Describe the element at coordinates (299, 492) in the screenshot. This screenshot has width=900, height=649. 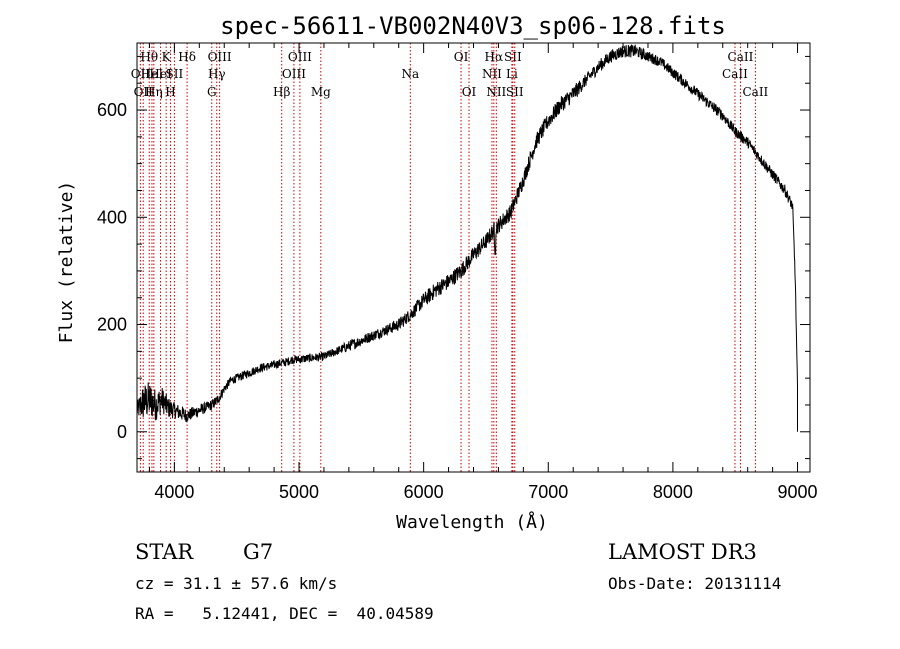
I see `x-tick-label: 5000` at that location.